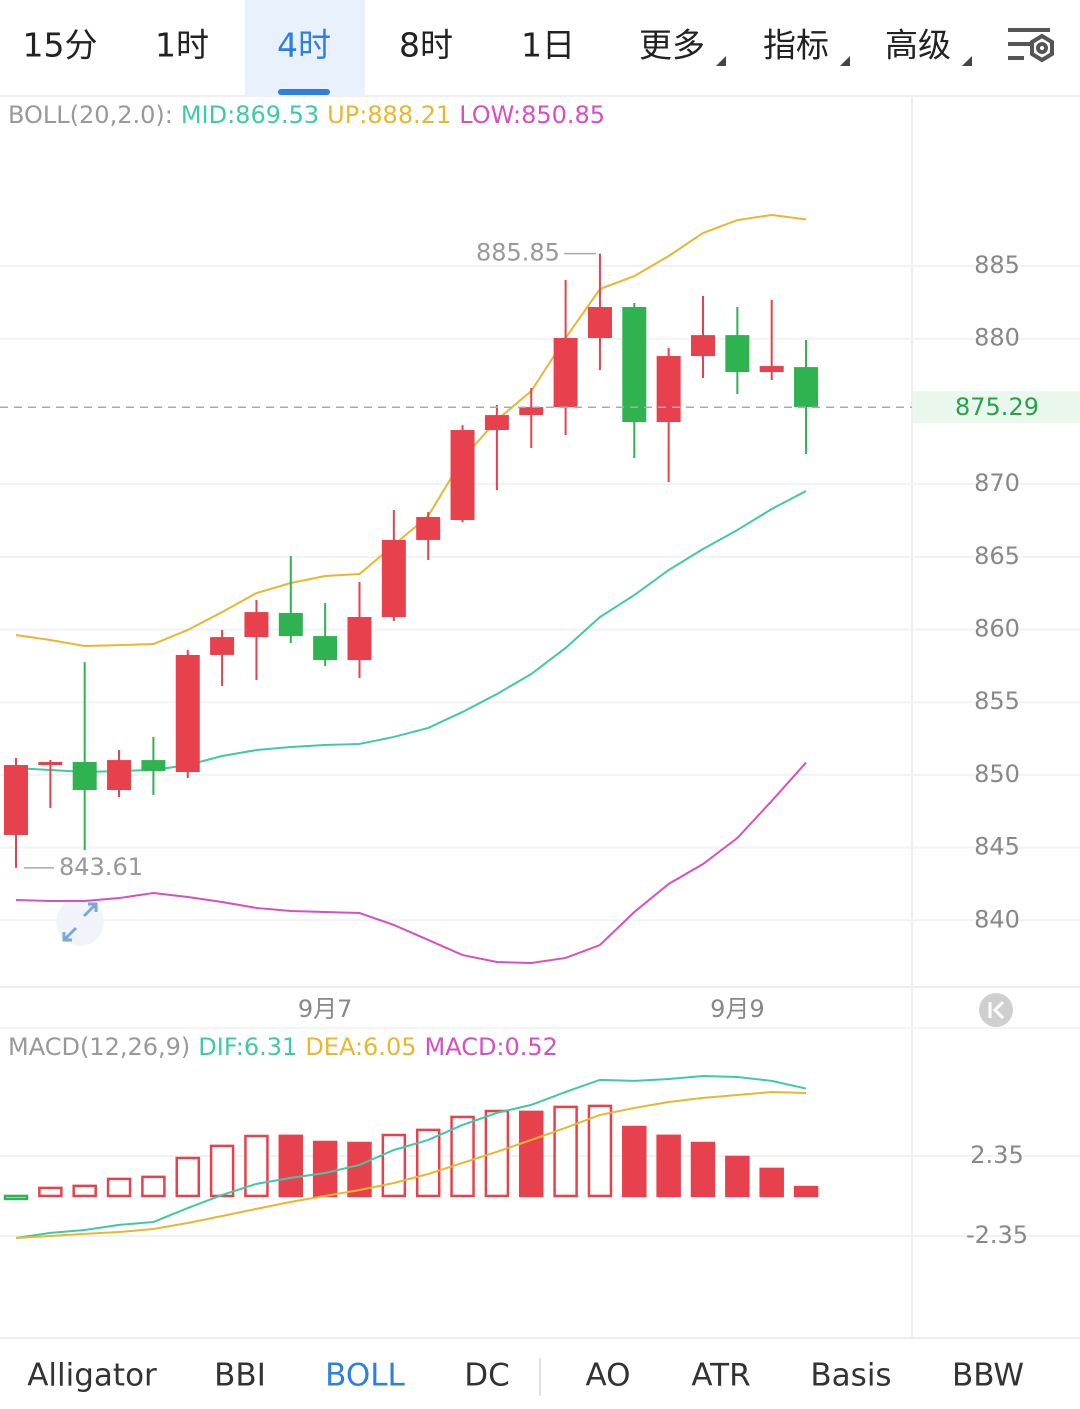  Describe the element at coordinates (997, 847) in the screenshot. I see `y-tick-label: 845` at that location.